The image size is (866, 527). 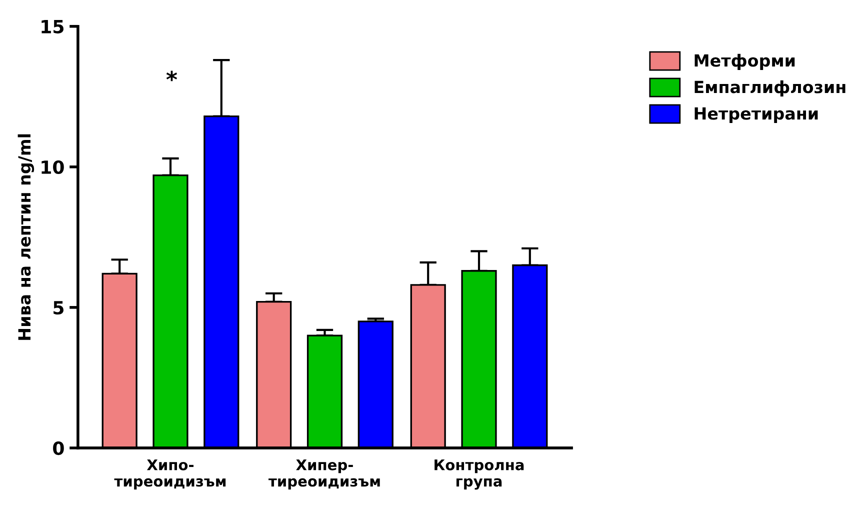 I want to click on y-tick-label: 10, so click(x=53, y=167).